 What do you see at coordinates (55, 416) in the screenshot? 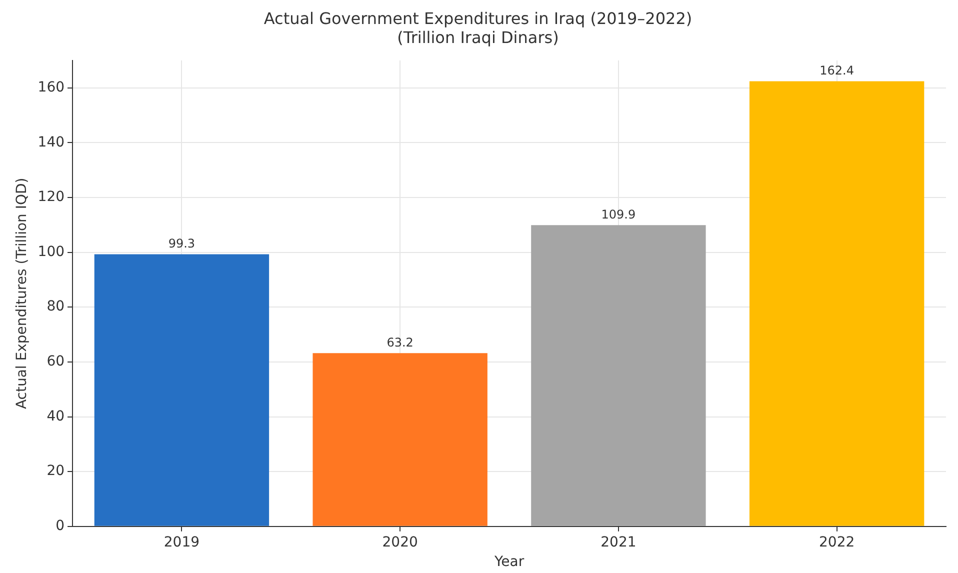
I see `y-tick-label: 40` at bounding box center [55, 416].